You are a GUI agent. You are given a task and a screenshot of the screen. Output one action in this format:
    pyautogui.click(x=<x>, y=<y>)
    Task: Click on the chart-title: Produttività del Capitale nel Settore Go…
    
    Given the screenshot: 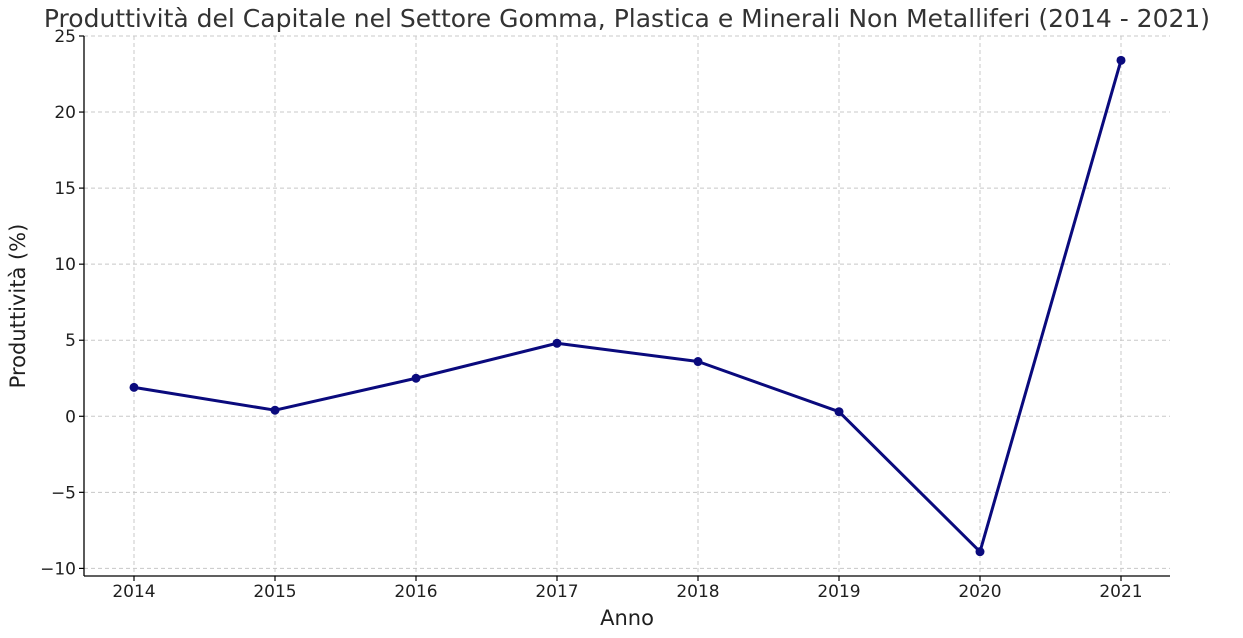 What is the action you would take?
    pyautogui.click(x=627, y=18)
    